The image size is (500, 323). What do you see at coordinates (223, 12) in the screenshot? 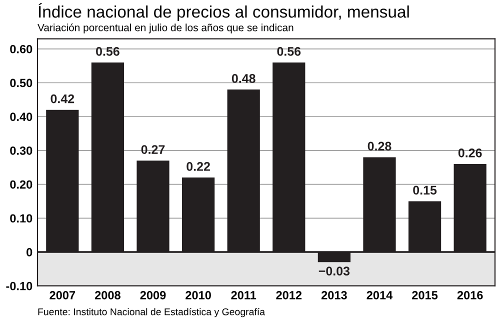
I see `chart-title: Índice nacional de precios al consumidor, mensual` at bounding box center [223, 12].